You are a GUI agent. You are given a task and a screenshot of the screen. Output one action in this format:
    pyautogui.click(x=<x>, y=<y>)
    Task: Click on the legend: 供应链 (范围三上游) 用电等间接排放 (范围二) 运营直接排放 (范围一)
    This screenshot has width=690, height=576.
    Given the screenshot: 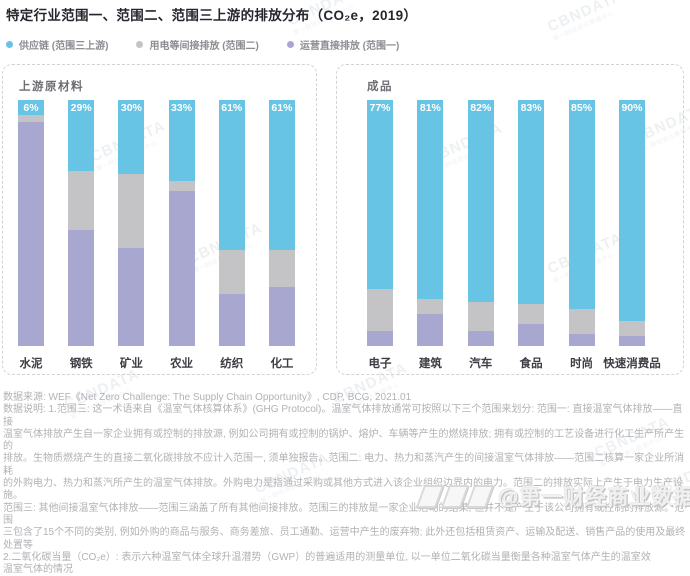 What is the action you would take?
    pyautogui.click(x=202, y=44)
    